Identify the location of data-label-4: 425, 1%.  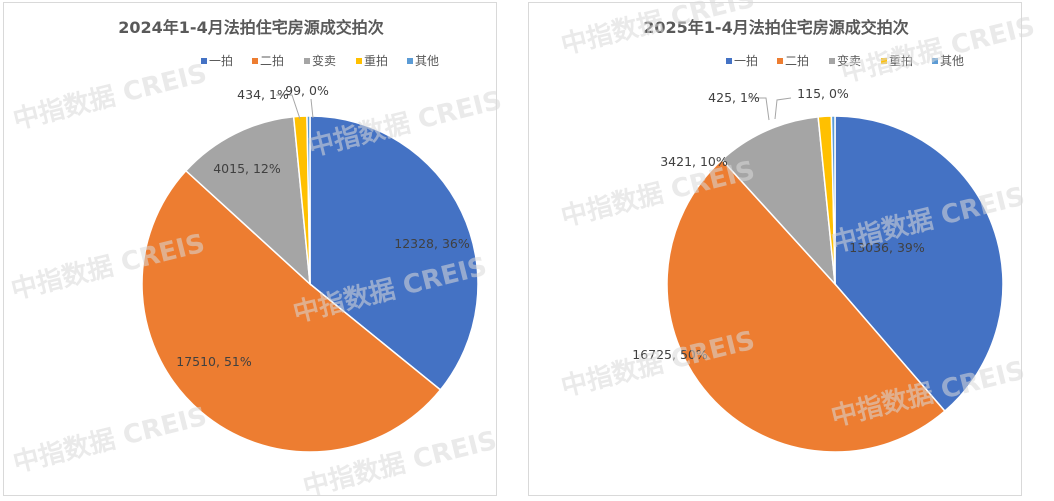
(734, 97).